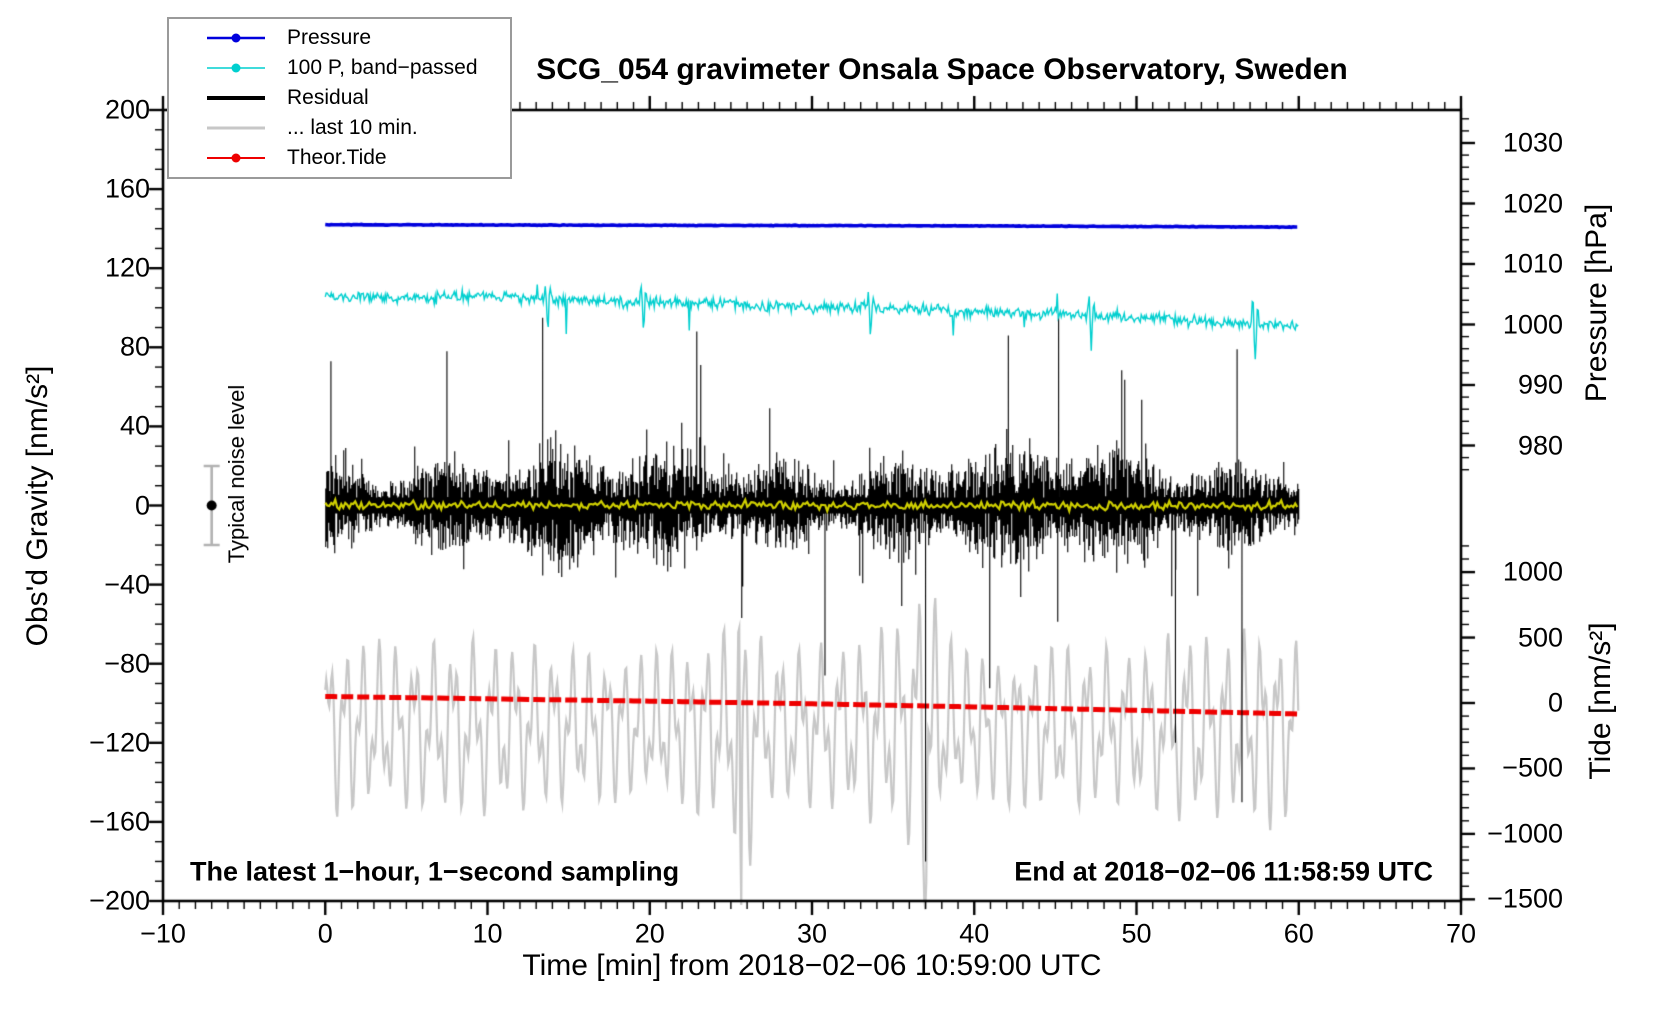 This screenshot has height=1020, width=1660. I want to click on gravity-tick-label: −120, so click(119, 742).